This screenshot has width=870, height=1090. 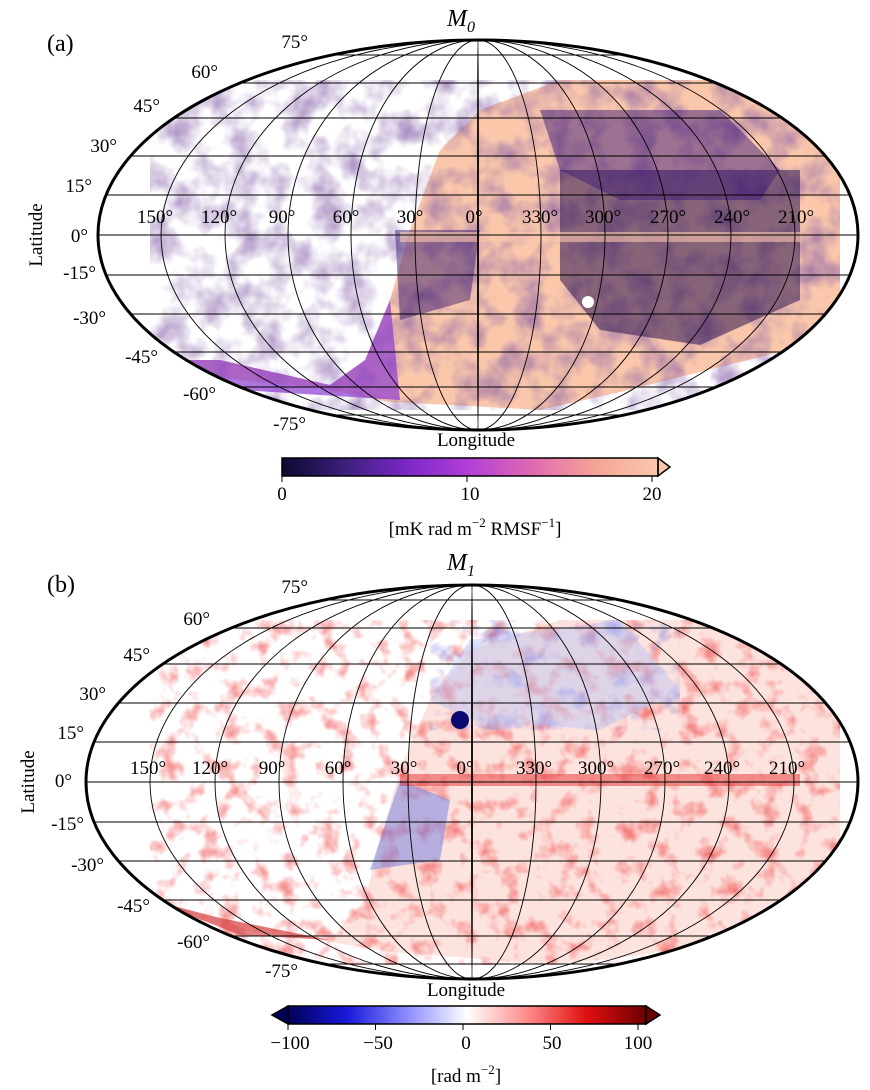 What do you see at coordinates (466, 1074) in the screenshot?
I see `colorbar-b-label: [rad m−2]` at bounding box center [466, 1074].